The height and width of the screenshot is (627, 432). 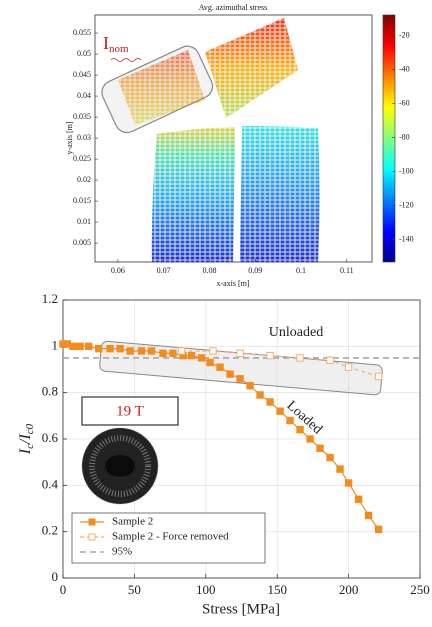 I want to click on chart-title: Avg. azimuthal stress, so click(x=233, y=7).